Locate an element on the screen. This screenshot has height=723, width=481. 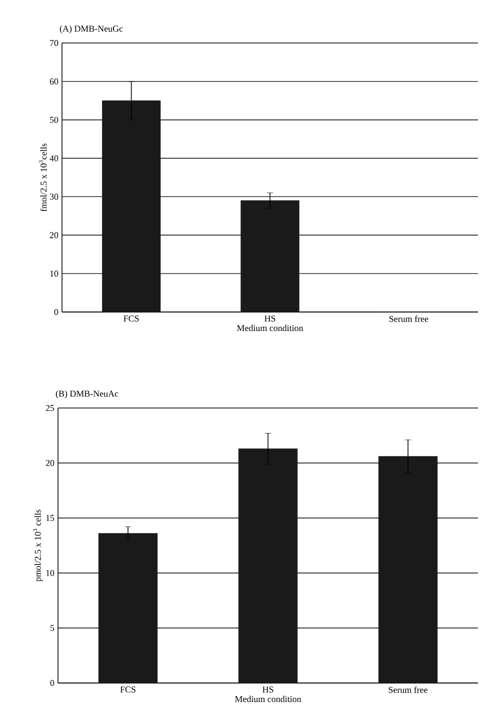
y-tick-label: 30 is located at coordinates (54, 197).